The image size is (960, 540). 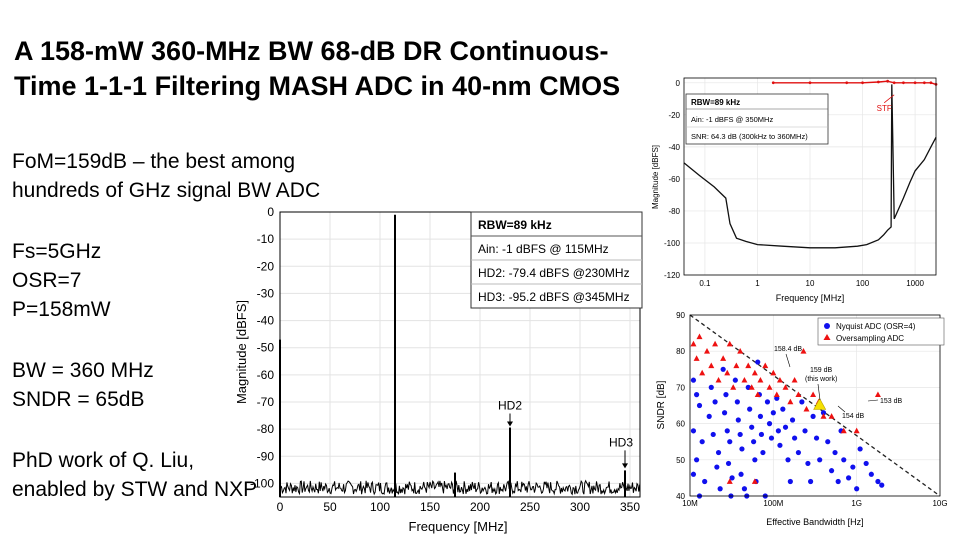 I want to click on chart1-legend-rbw: RBW=89 kHz, so click(x=515, y=225).